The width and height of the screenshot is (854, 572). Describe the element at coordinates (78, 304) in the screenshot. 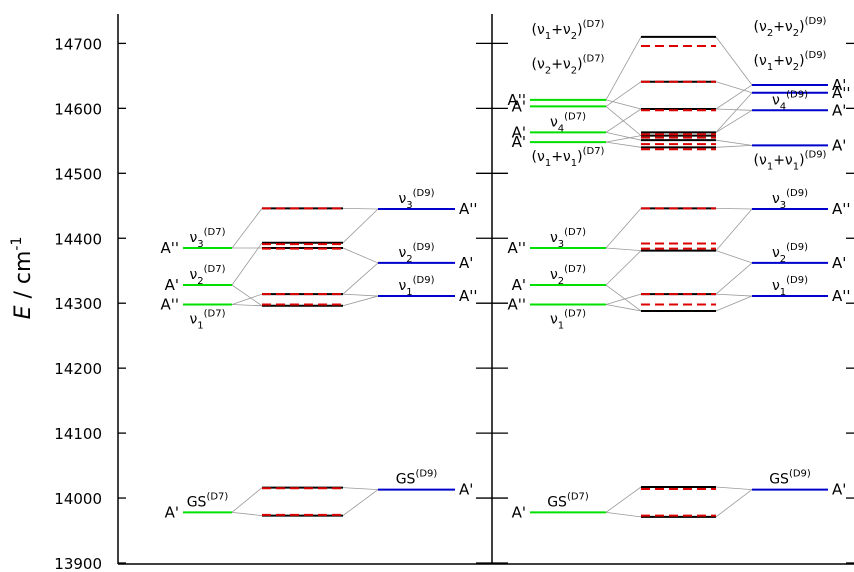

I see `y-tick-label: 14300` at that location.